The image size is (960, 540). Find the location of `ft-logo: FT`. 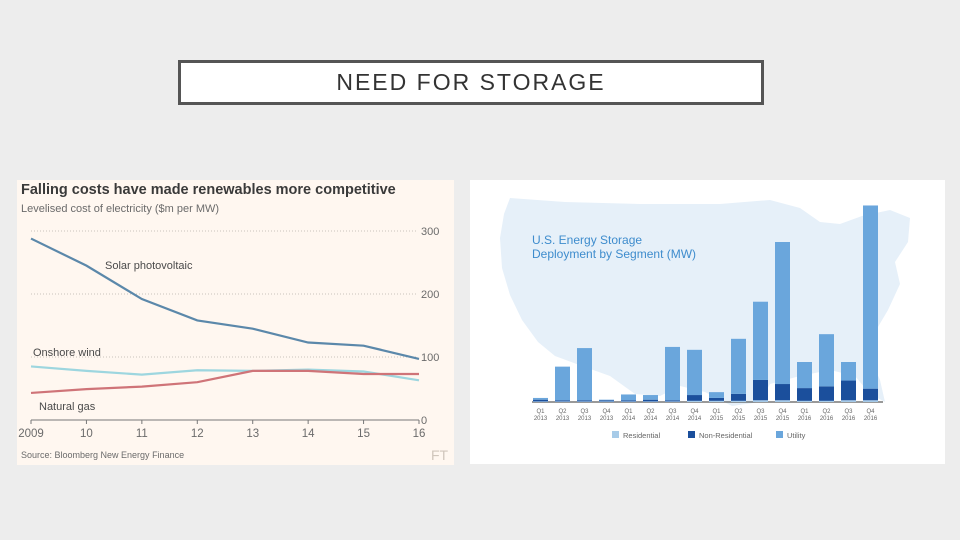

ft-logo: FT is located at coordinates (440, 455).